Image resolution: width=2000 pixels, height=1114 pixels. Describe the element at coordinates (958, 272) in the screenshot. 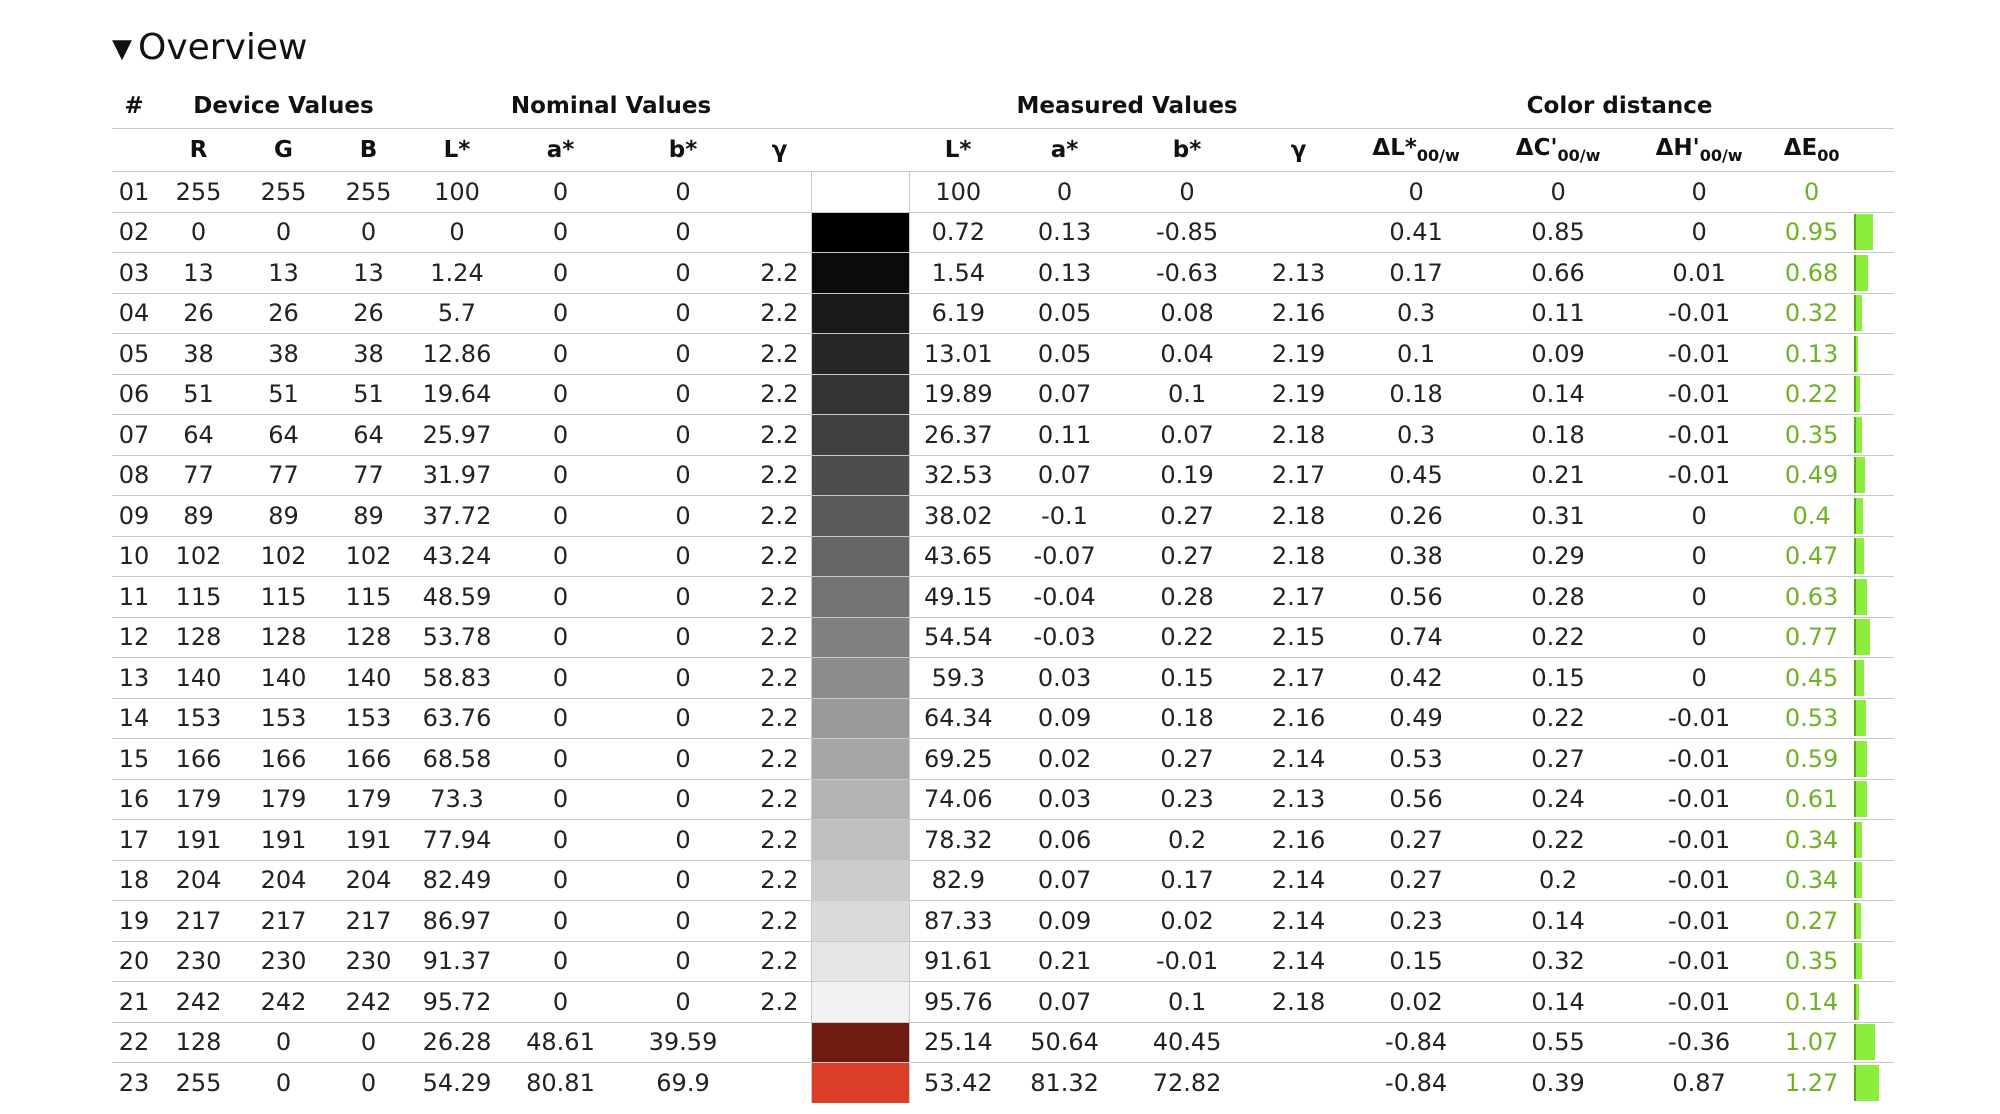

I see `measured-l-cell: 1.54` at that location.